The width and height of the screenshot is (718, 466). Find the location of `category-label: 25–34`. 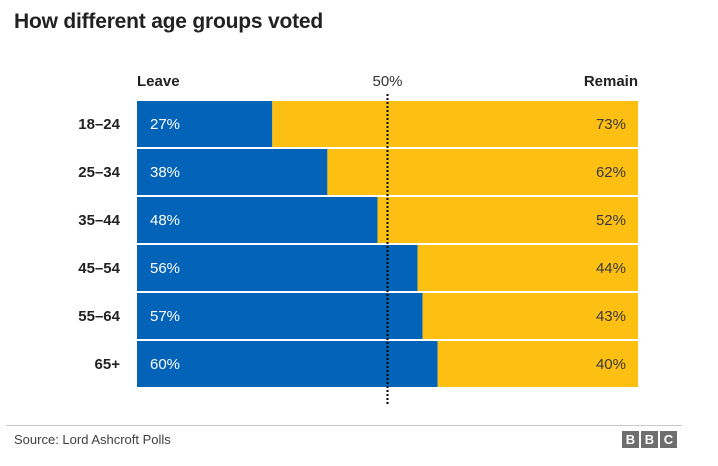

category-label: 25–34 is located at coordinates (99, 172).